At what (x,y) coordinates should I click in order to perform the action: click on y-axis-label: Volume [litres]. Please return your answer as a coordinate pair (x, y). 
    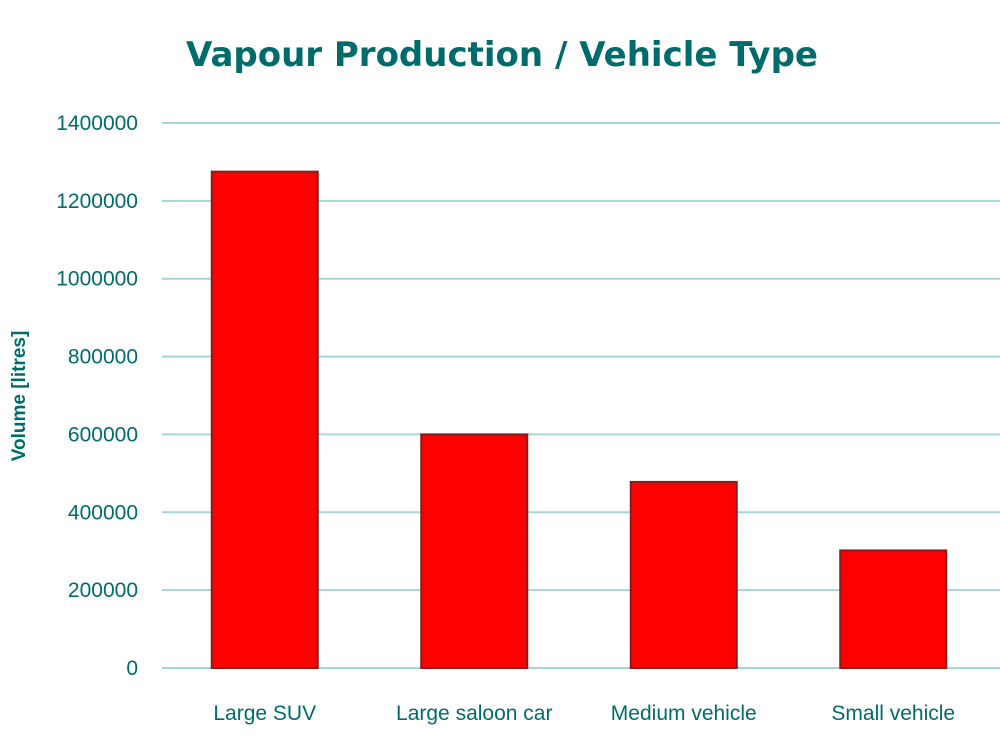
    Looking at the image, I should click on (19, 396).